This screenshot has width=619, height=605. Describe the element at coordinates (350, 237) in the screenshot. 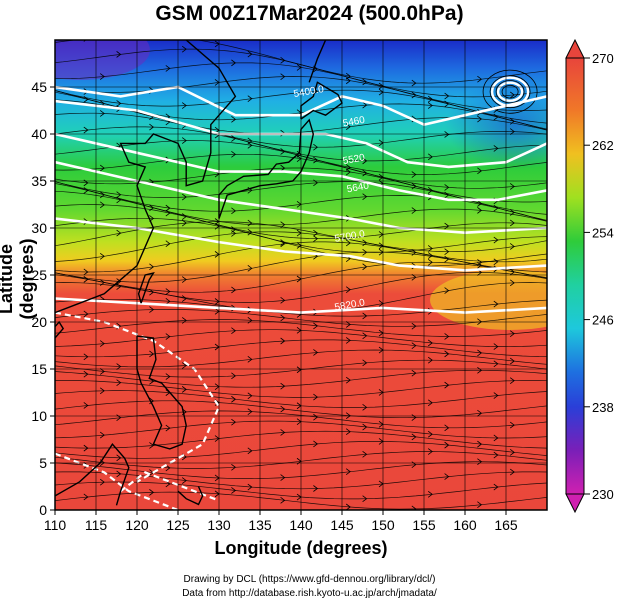

I see `contour-label: 5700.0` at that location.